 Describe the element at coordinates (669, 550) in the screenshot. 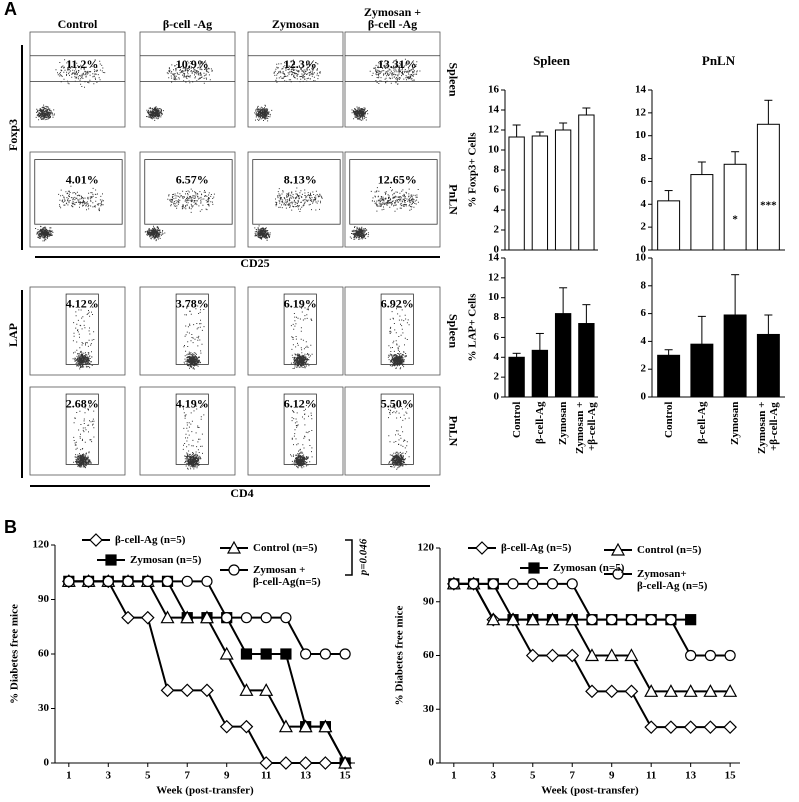

I see `legend-label: Control (n=5)` at that location.